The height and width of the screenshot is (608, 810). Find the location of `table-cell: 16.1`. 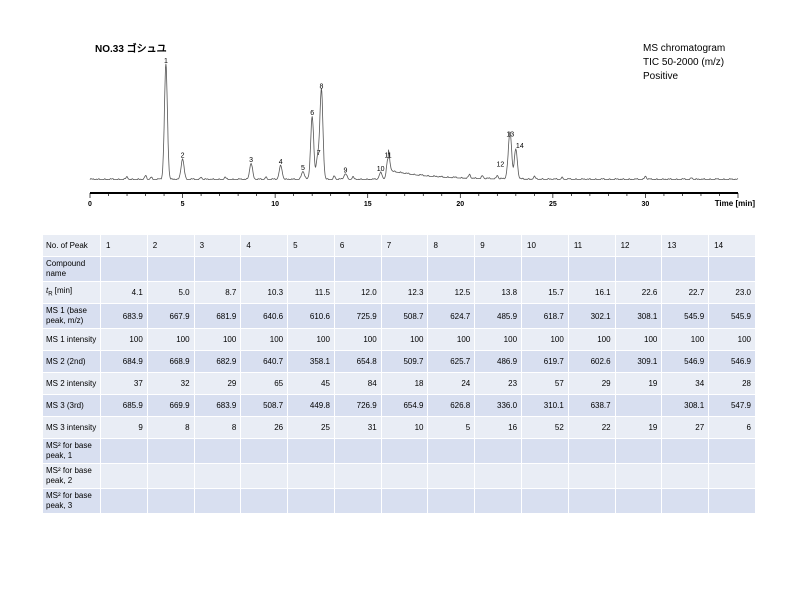

table-cell: 16.1 is located at coordinates (591, 292).